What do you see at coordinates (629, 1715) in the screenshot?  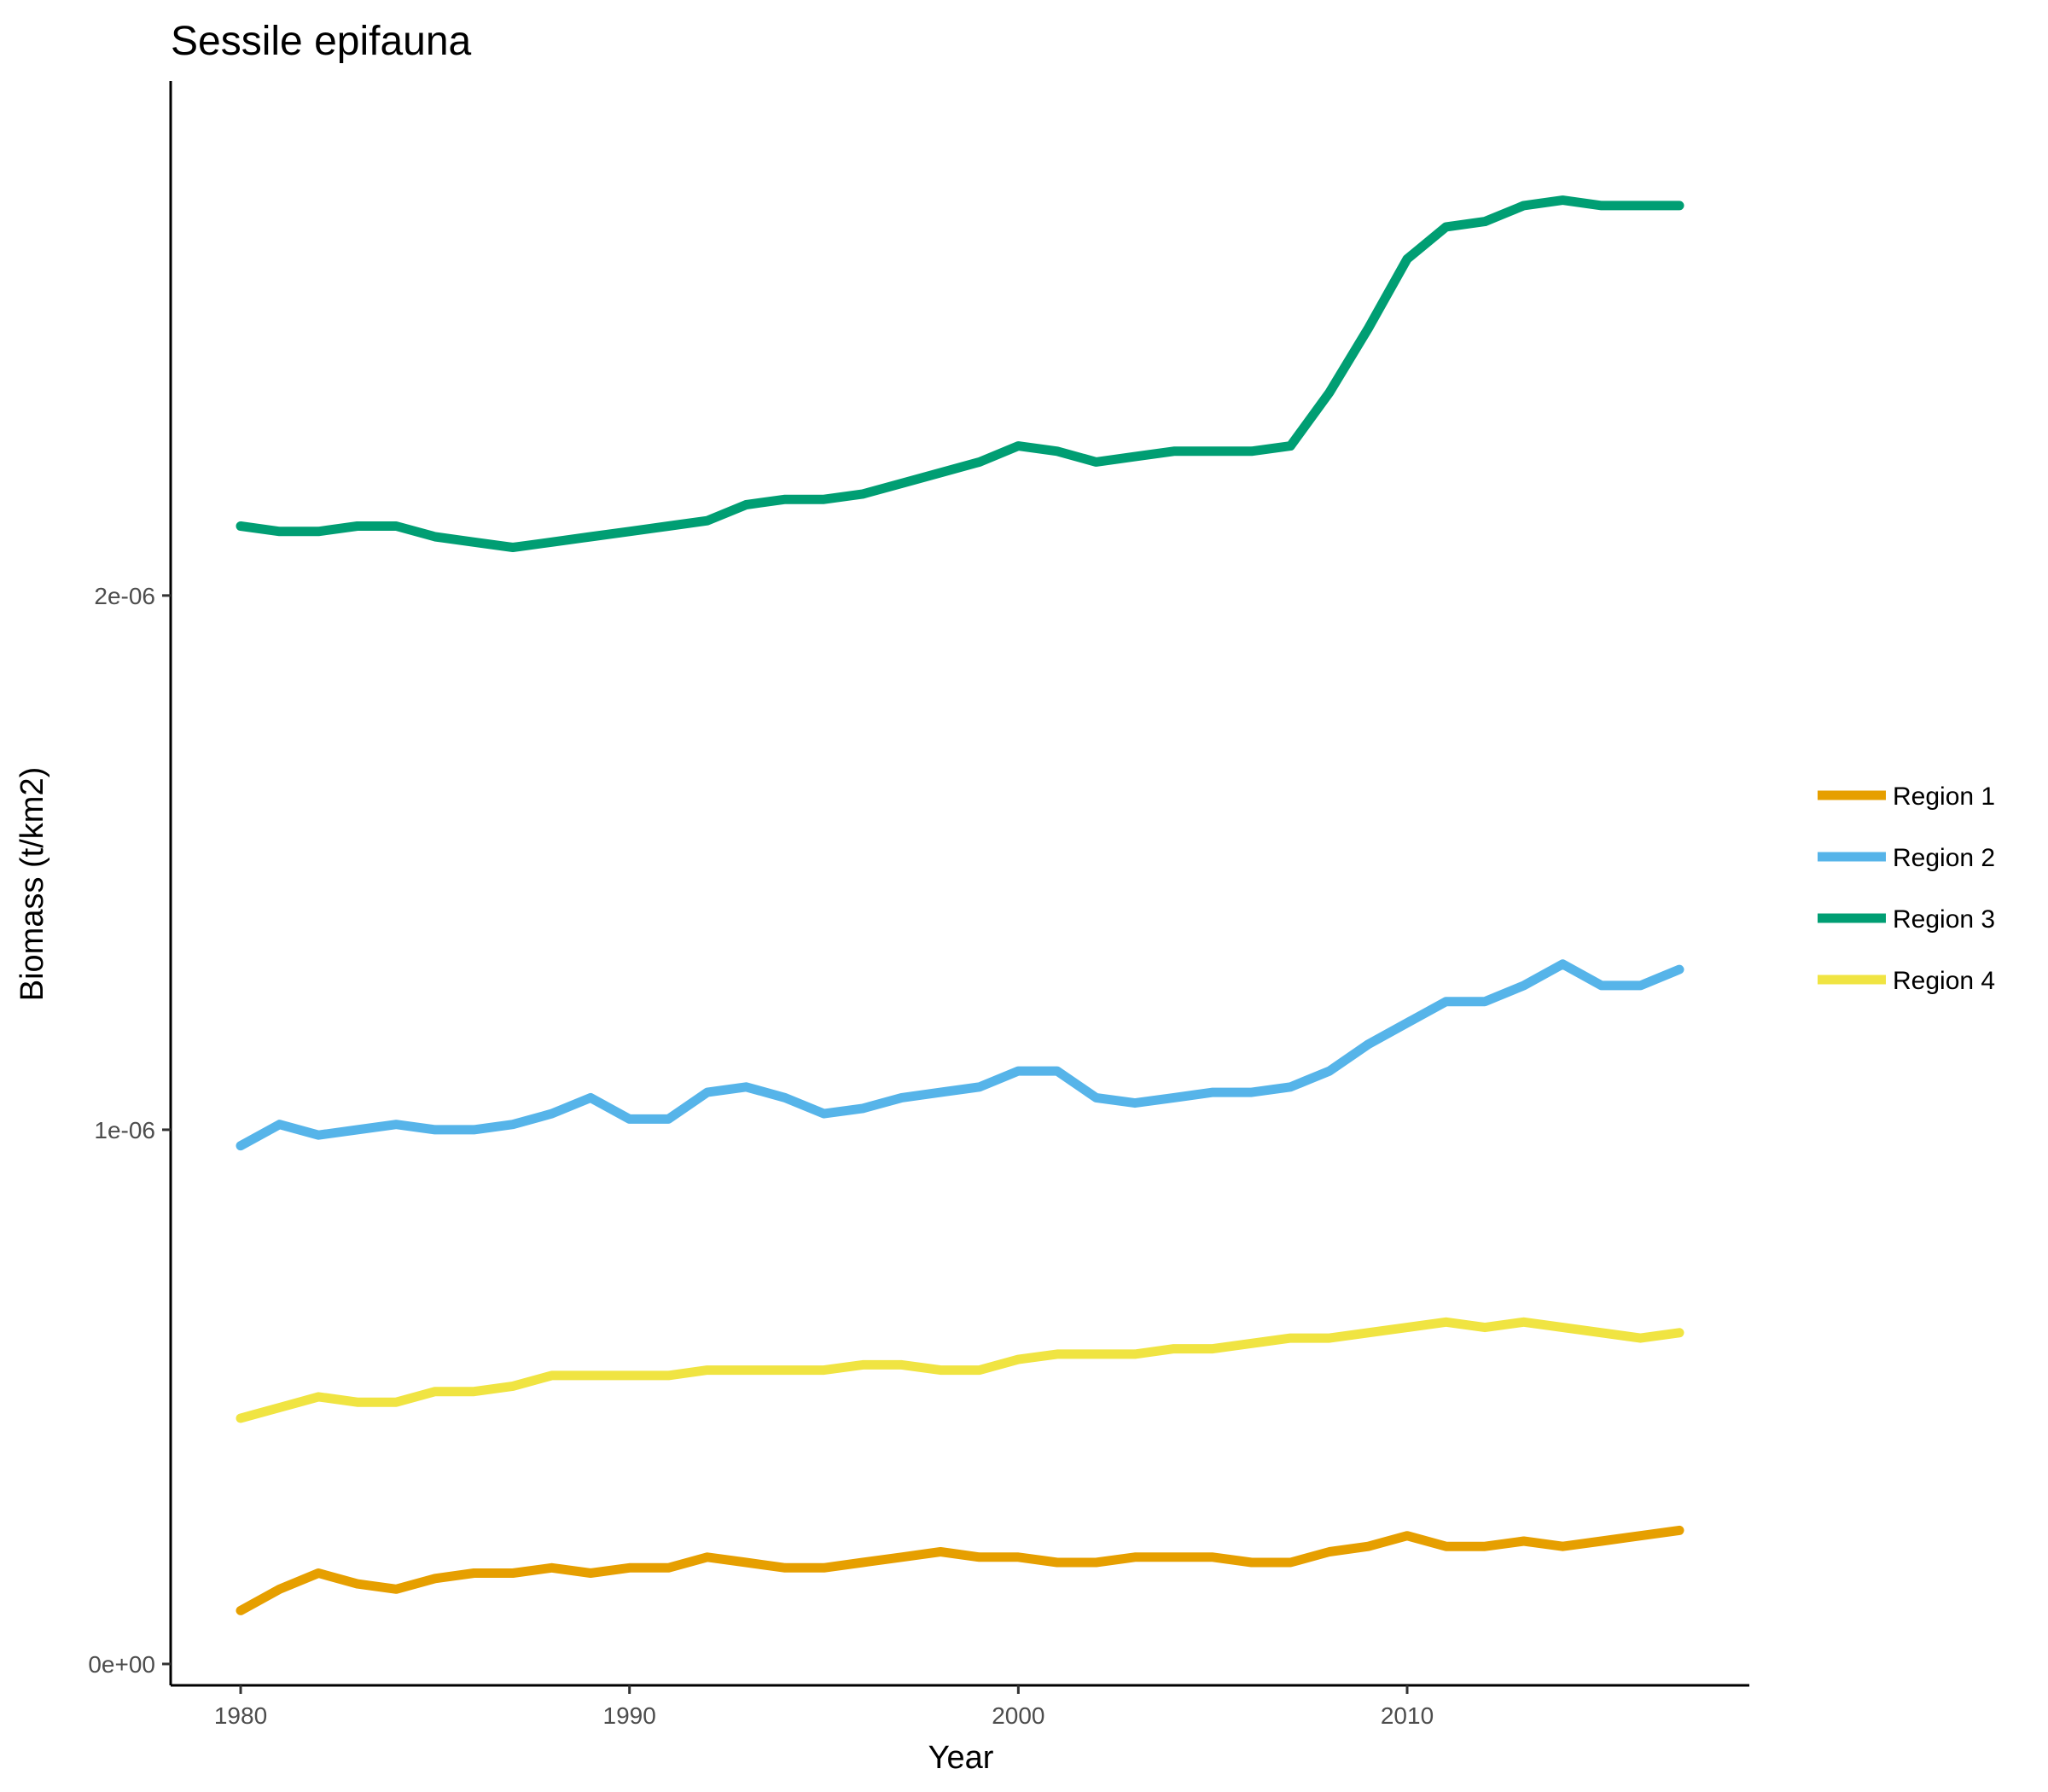 I see `x-tick-label-2: 1990` at bounding box center [629, 1715].